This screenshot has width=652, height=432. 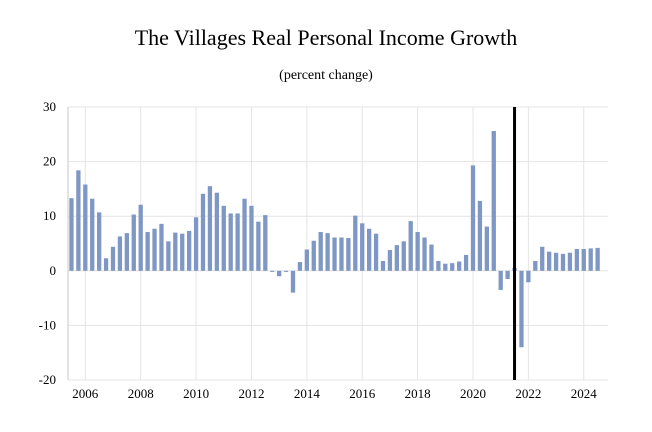 What do you see at coordinates (47, 379) in the screenshot?
I see `y-tick-label: -20` at bounding box center [47, 379].